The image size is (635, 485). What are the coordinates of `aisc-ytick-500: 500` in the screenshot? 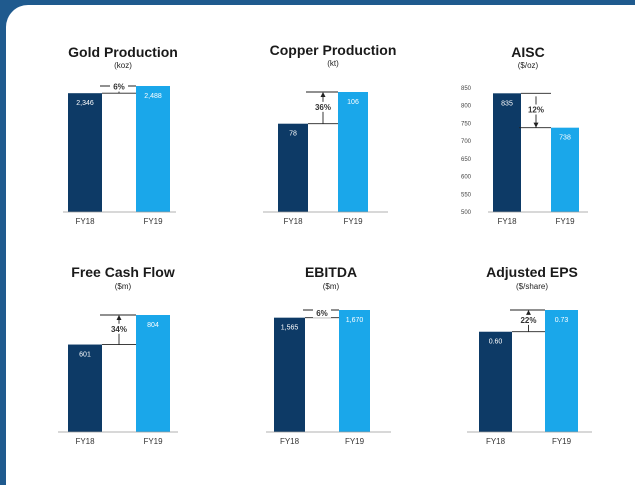 It's located at (466, 213).